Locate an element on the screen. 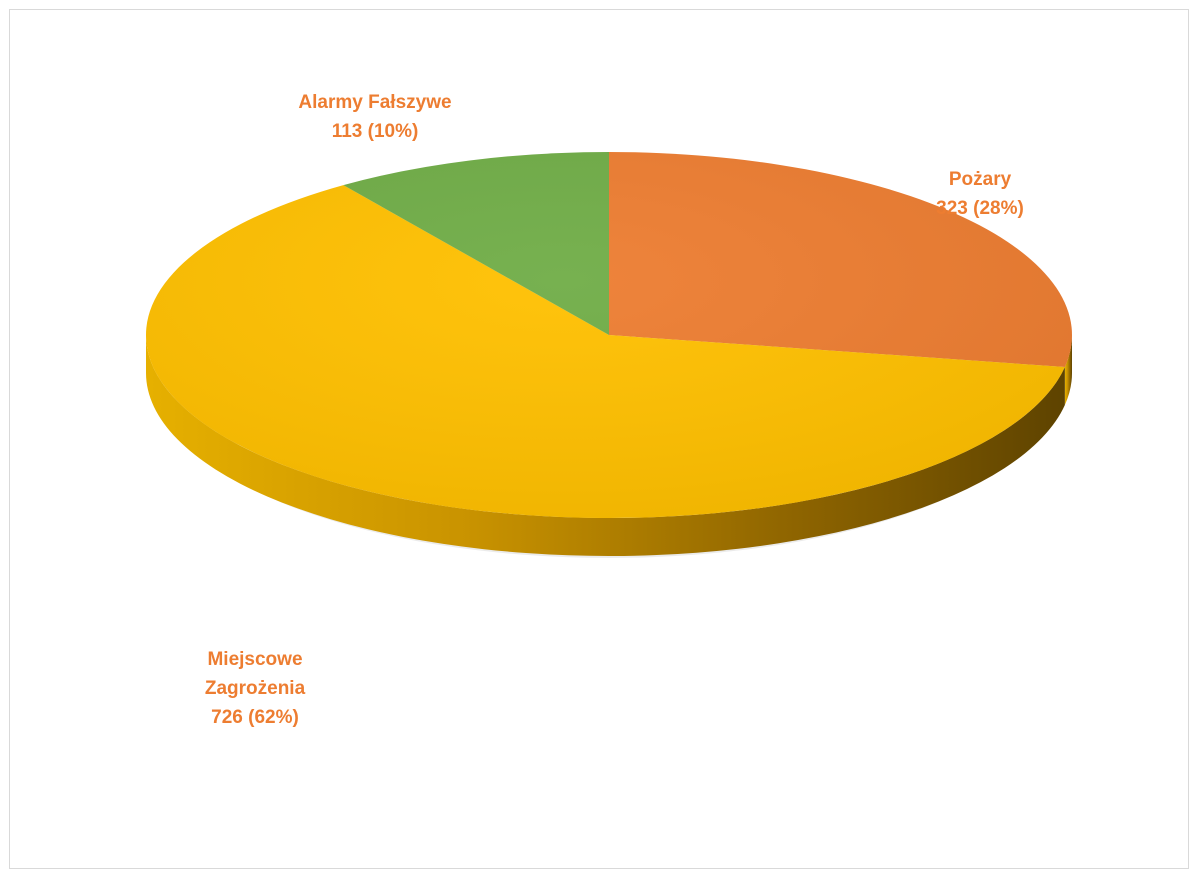  data-label-line: Zagrożenia is located at coordinates (255, 688).